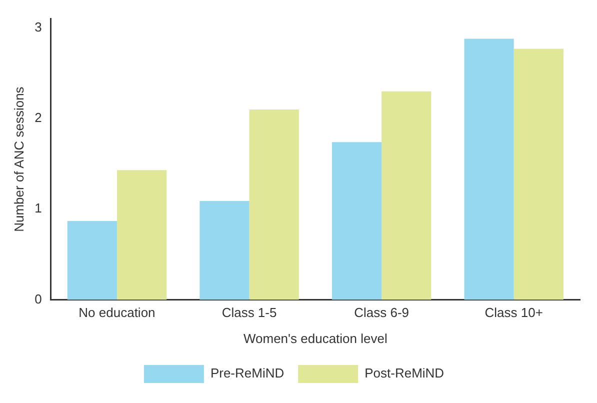 The image size is (597, 403). What do you see at coordinates (513, 312) in the screenshot?
I see `x-tick-label: Class 10+` at bounding box center [513, 312].